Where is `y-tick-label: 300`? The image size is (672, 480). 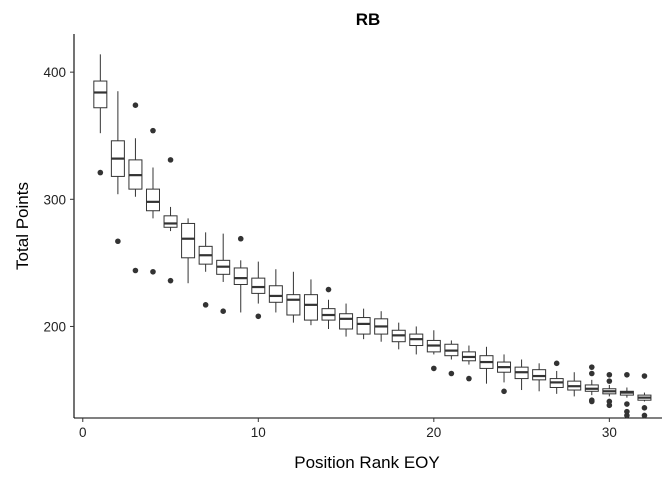 y-tick-label: 300 is located at coordinates (54, 199).